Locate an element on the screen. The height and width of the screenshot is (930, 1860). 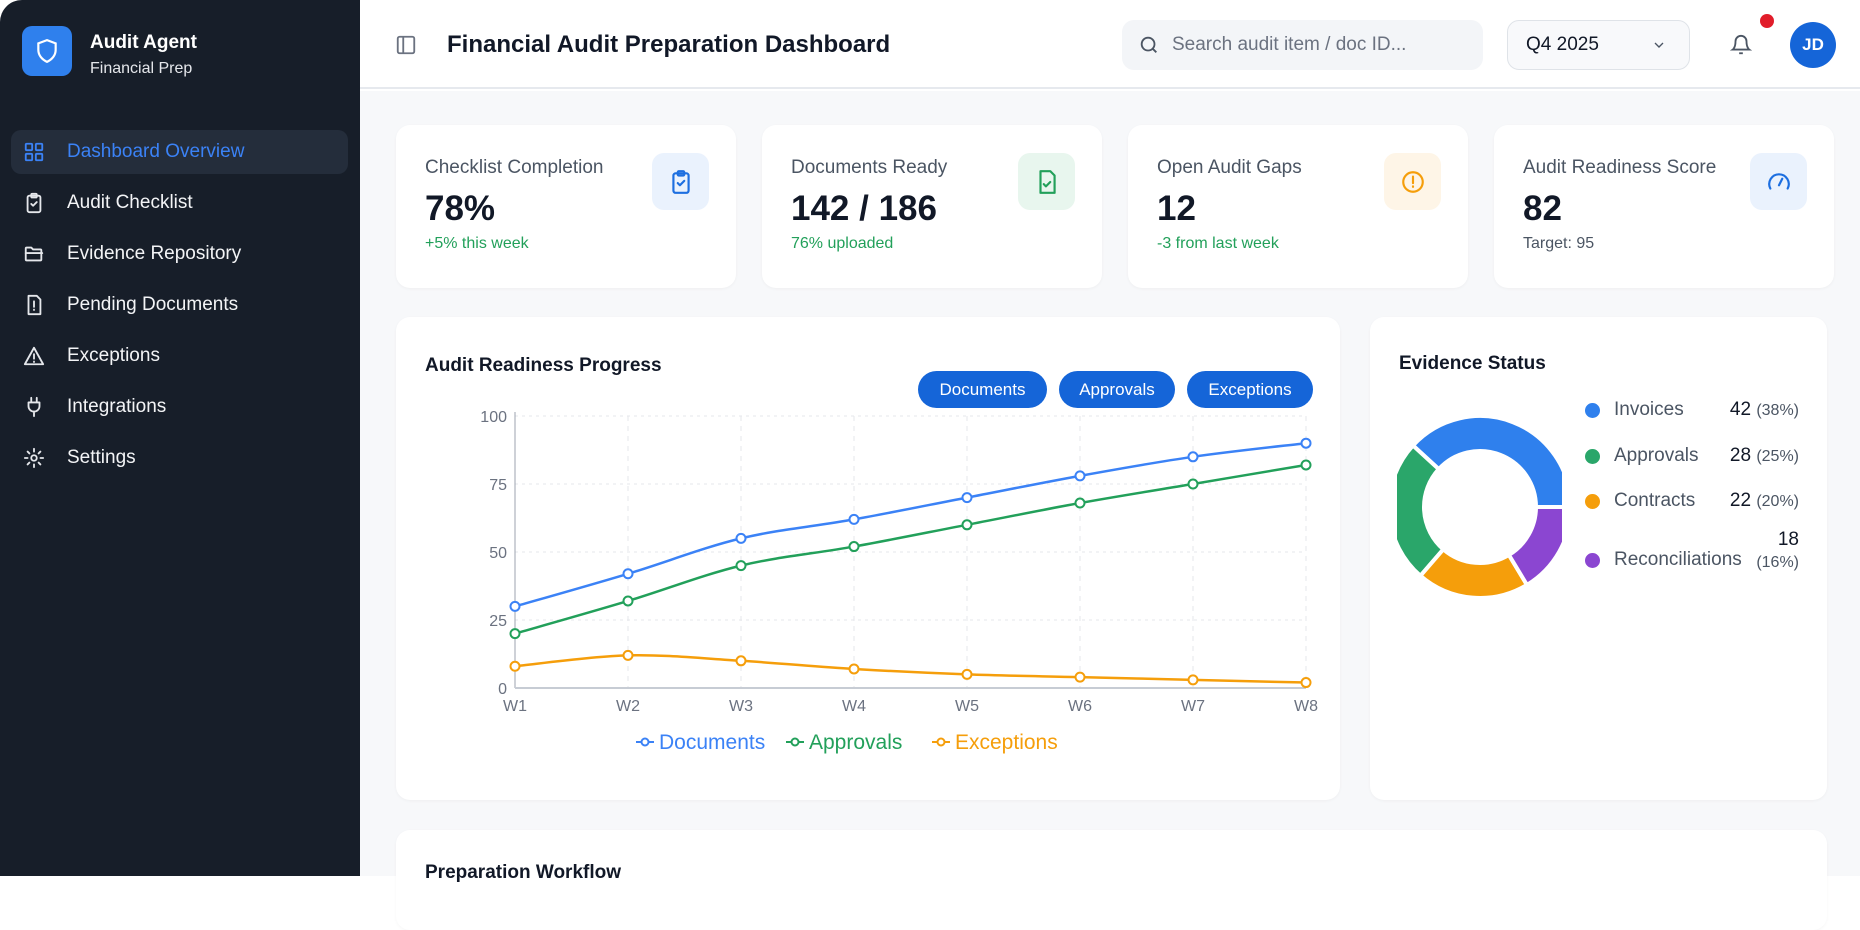
approvals-filter-button: Approvals is located at coordinates (1117, 389).